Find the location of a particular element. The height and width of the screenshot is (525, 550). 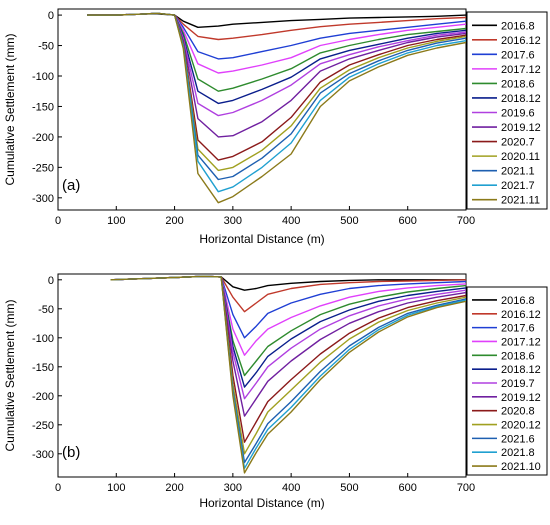

series-line-2019.6 is located at coordinates (276, 64).